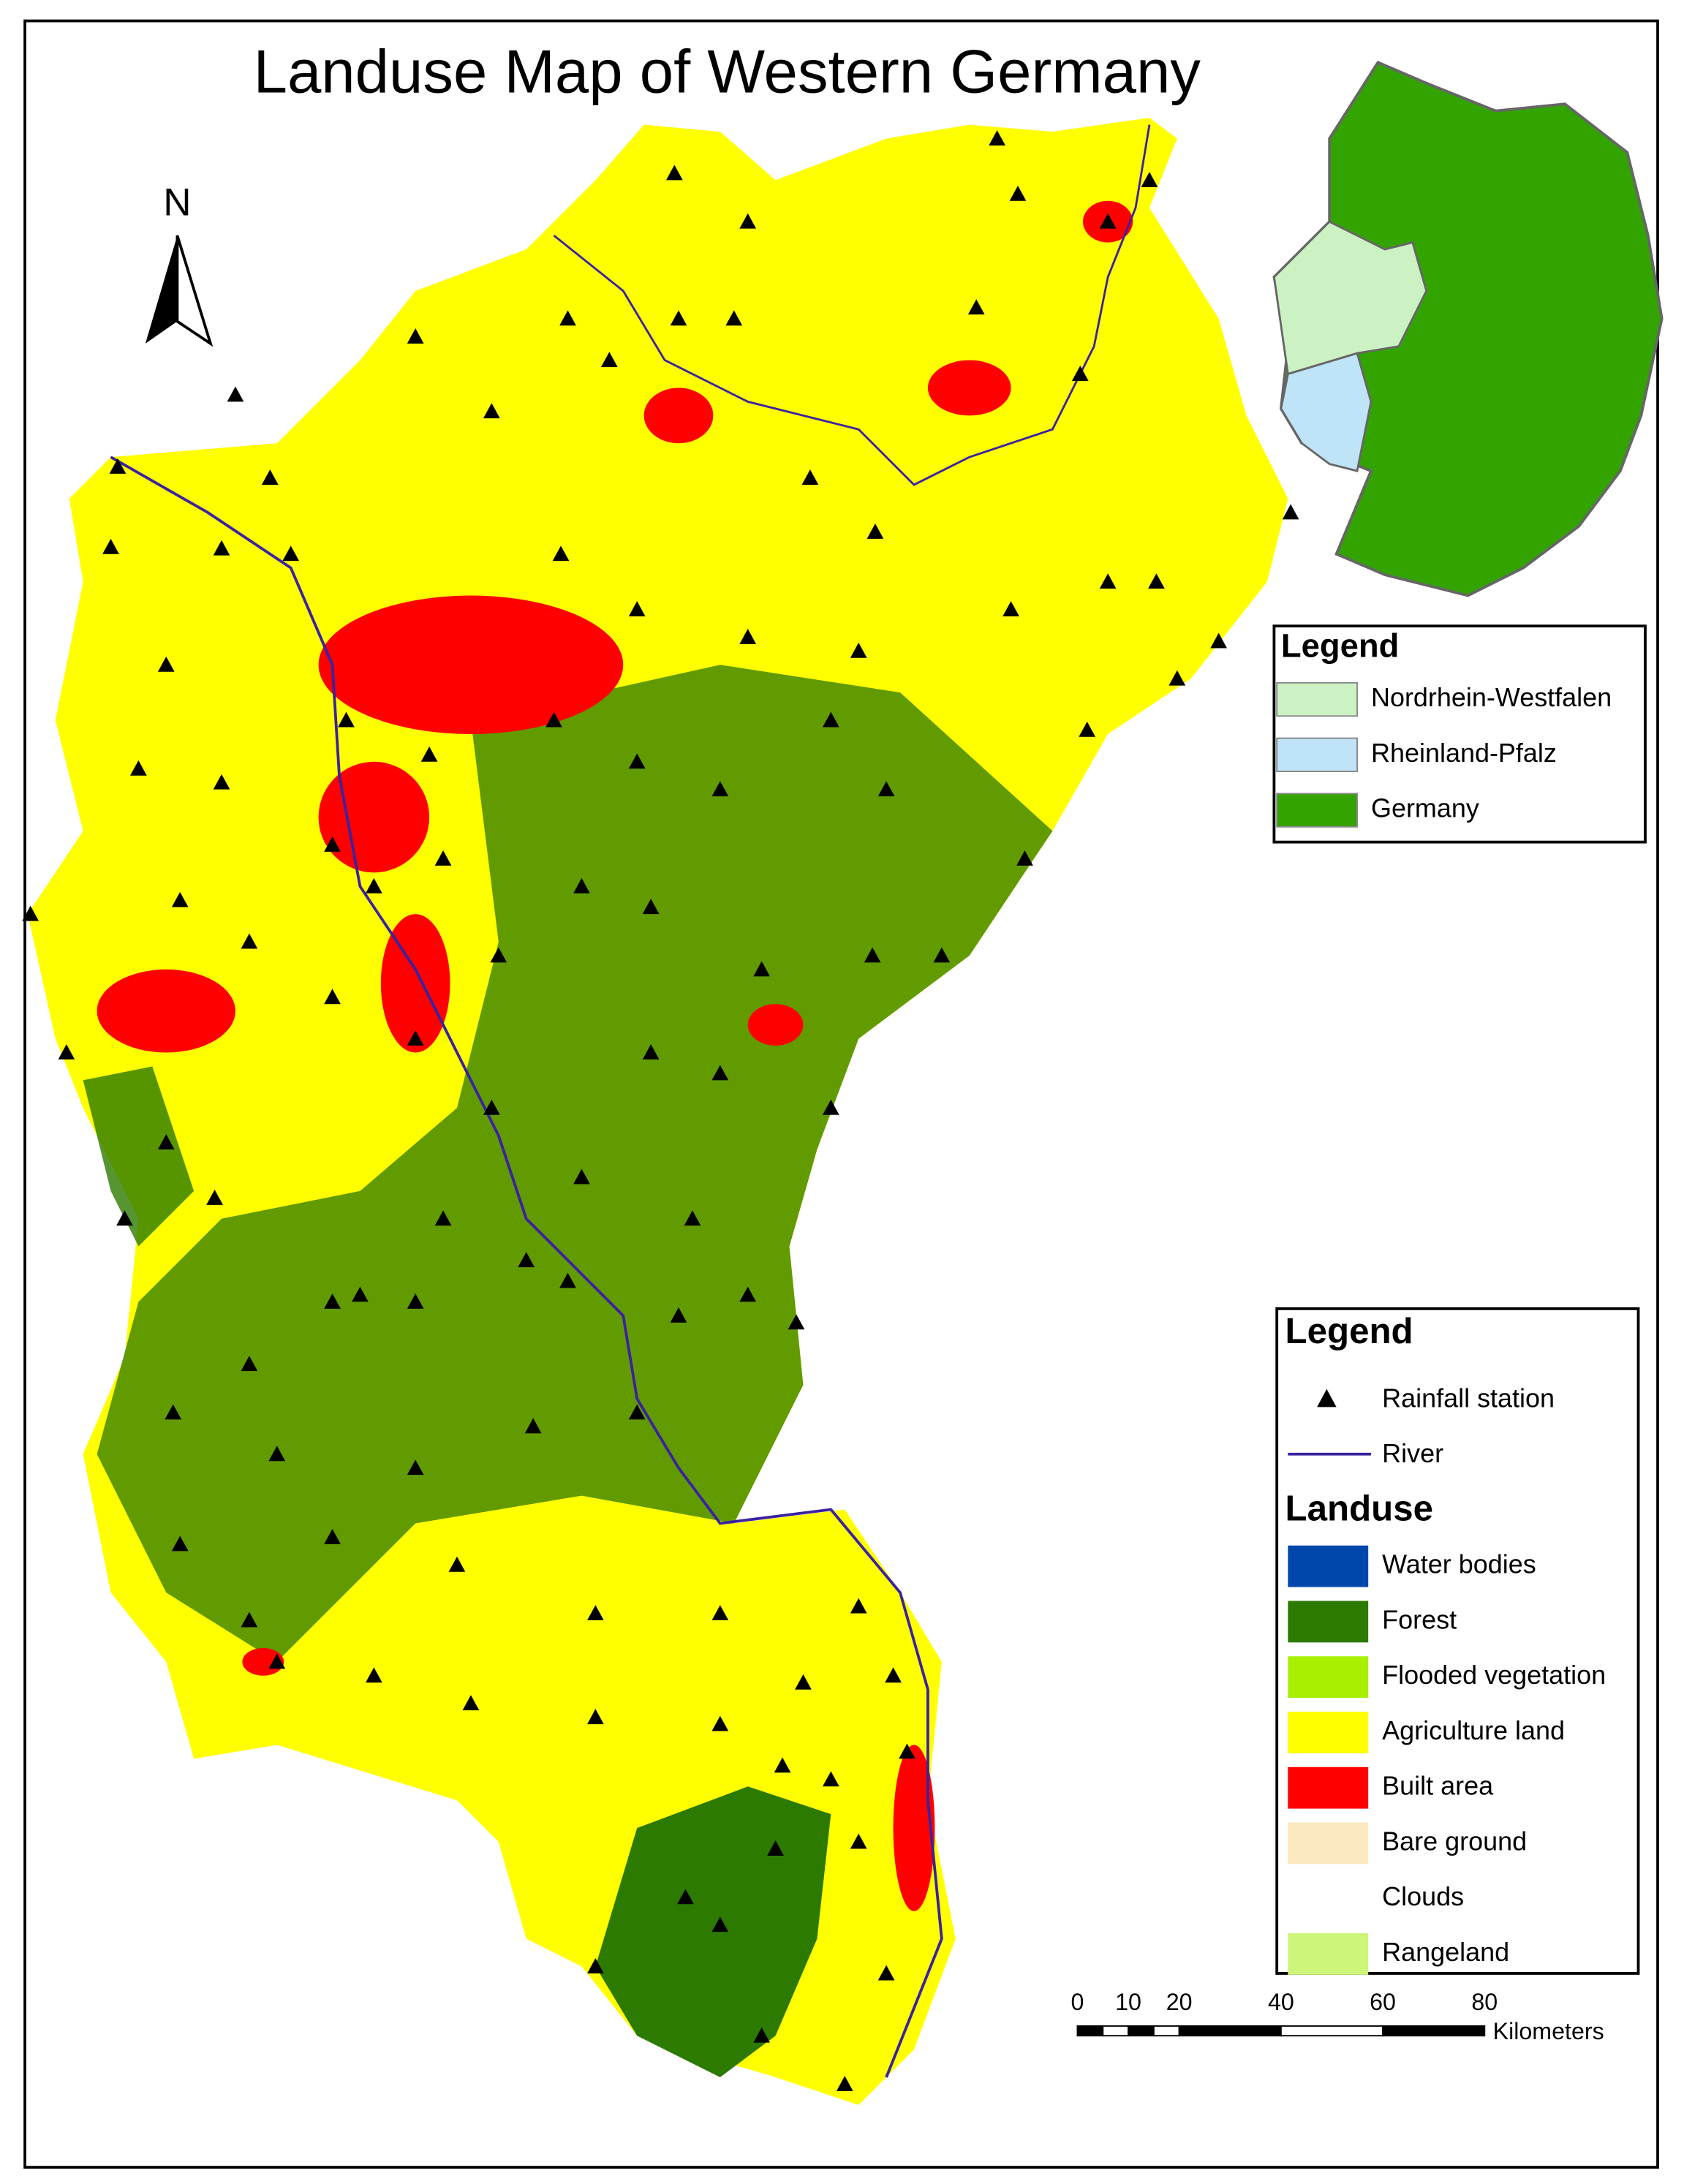 The image size is (1684, 2184). I want to click on scale-tick-label: 0, so click(1077, 2002).